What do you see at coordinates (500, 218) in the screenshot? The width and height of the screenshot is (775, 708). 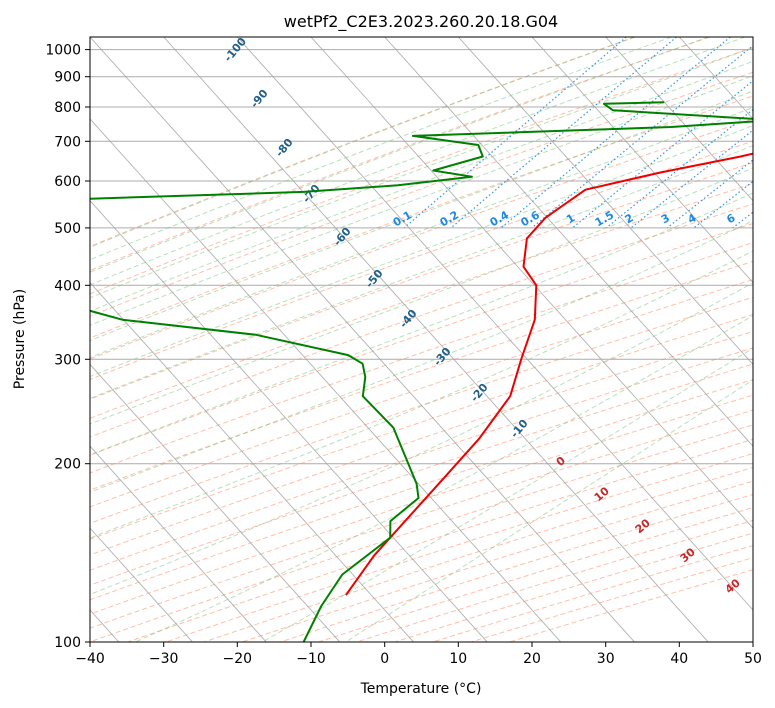 I see `mixing-ratio-label: 0.4` at bounding box center [500, 218].